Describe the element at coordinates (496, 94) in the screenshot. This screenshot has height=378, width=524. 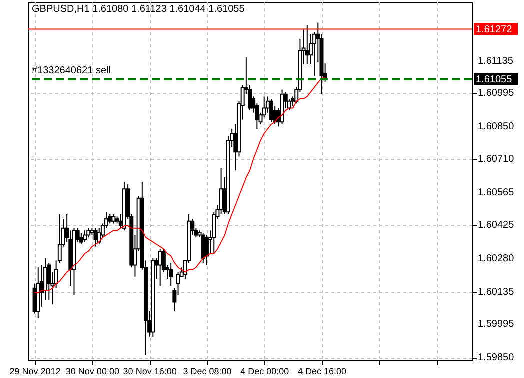
I see `y-tick-label: 1.60995` at that location.